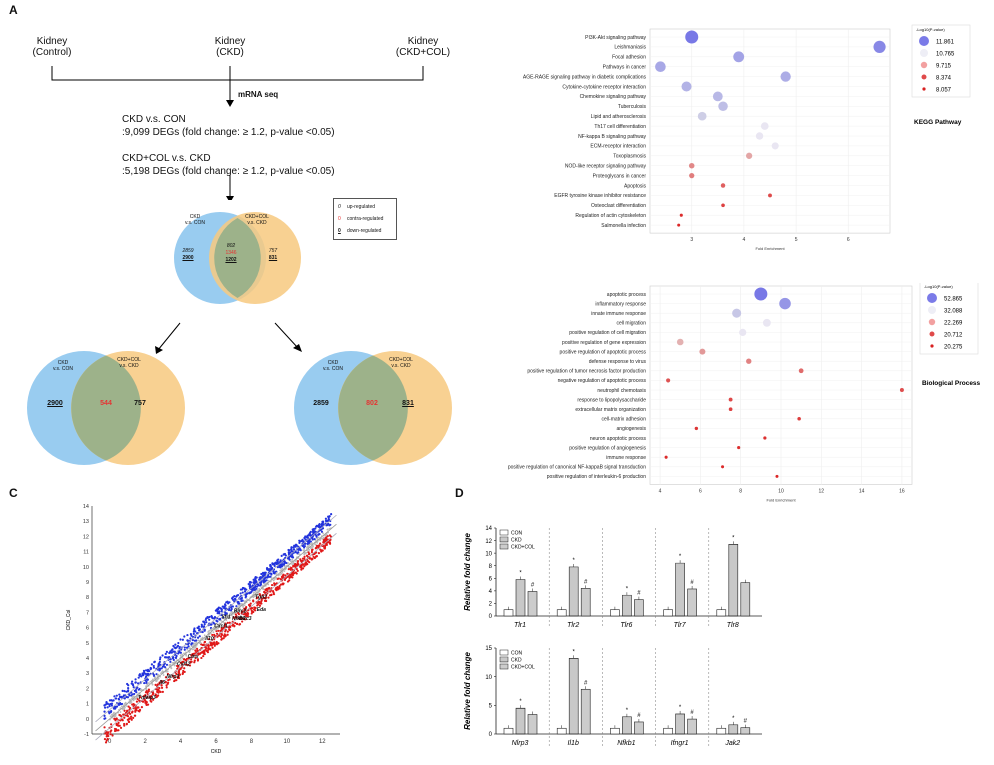 This screenshot has width=994, height=765. I want to click on significance-star: *, so click(520, 702).